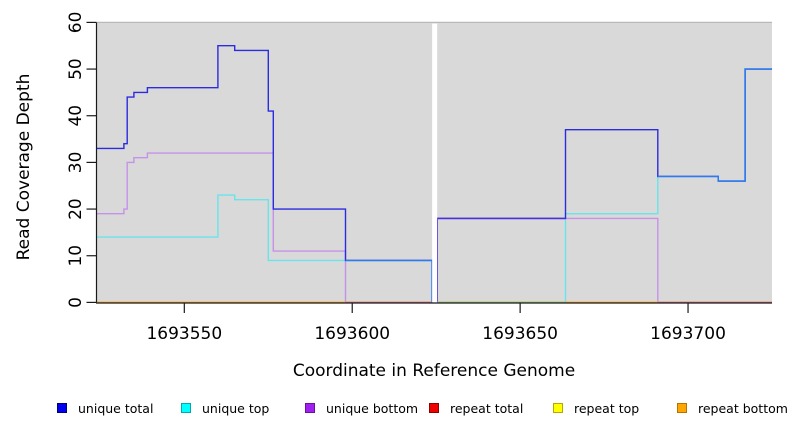  What do you see at coordinates (76, 69) in the screenshot?
I see `y-tick-label: 50` at bounding box center [76, 69].